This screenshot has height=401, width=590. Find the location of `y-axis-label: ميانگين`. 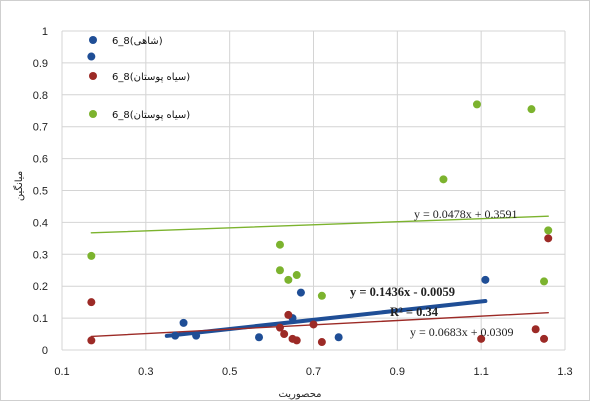

y-axis-label: ميانگين is located at coordinates (19, 186).